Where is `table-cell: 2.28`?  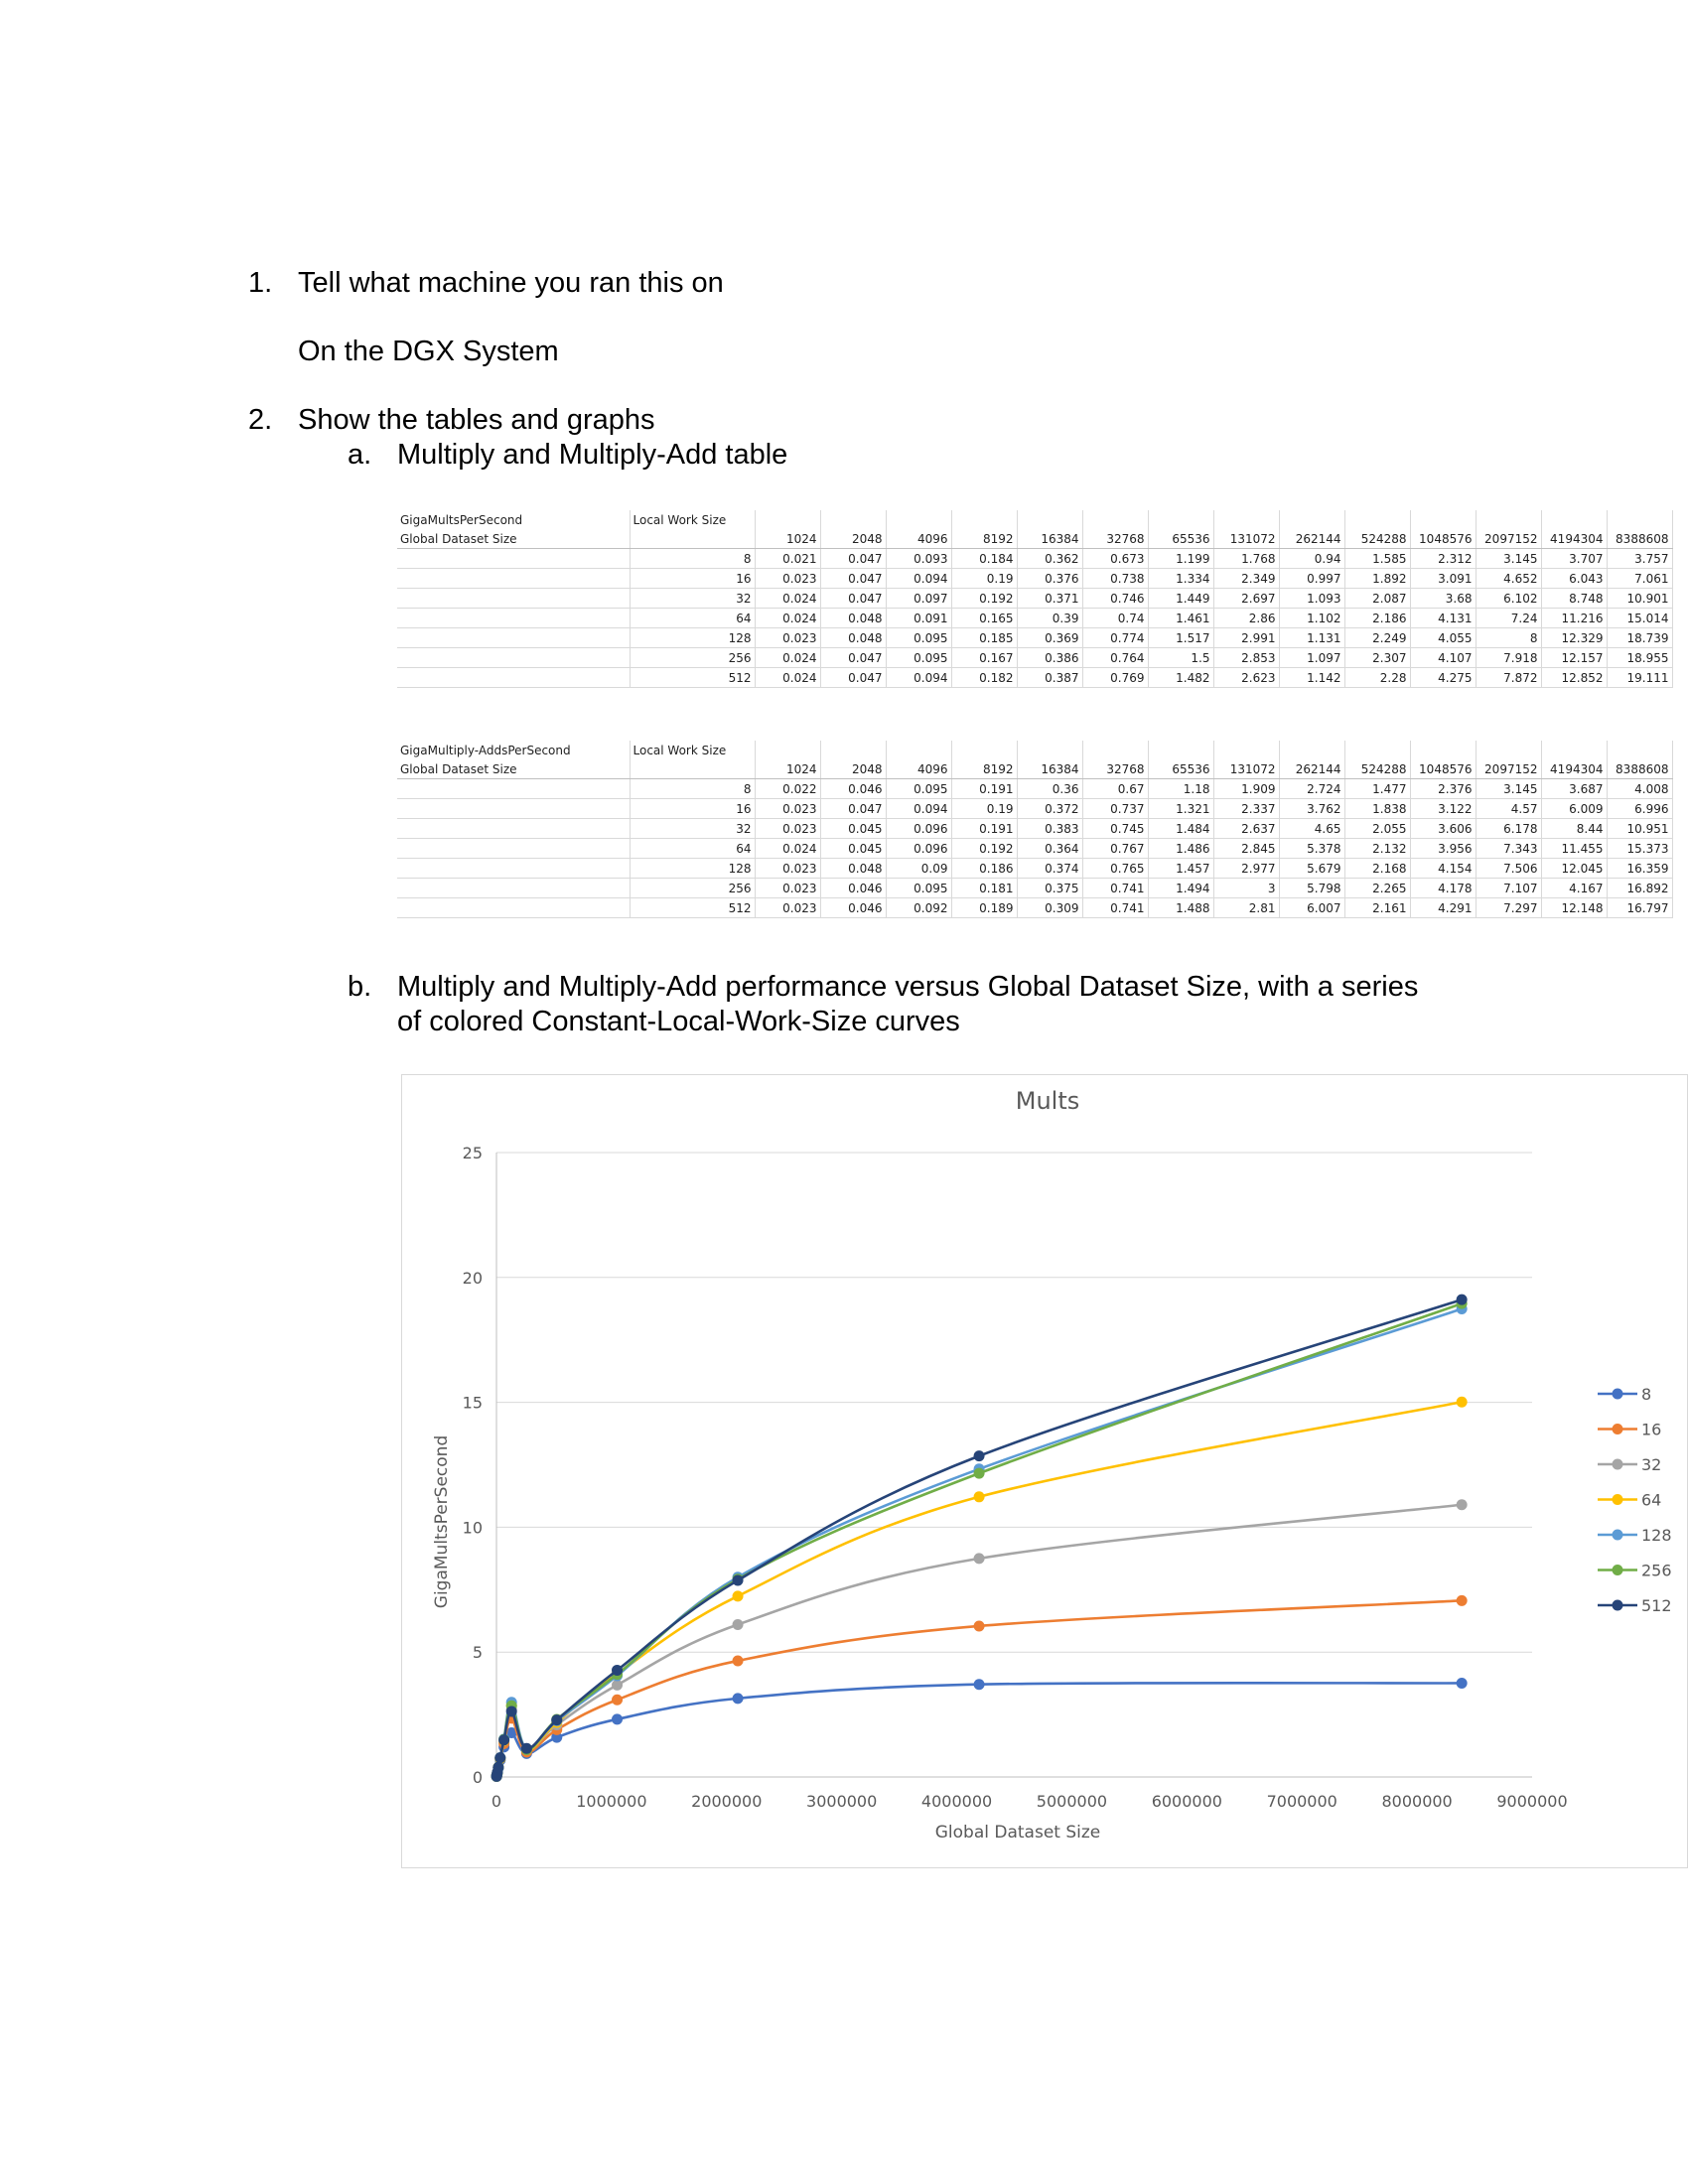 table-cell: 2.28 is located at coordinates (1377, 677).